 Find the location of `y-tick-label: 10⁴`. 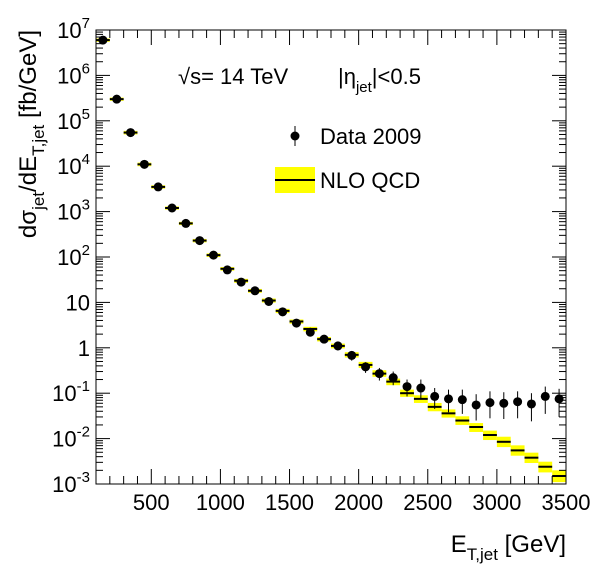

y-tick-label: 10⁴ is located at coordinates (73, 165).